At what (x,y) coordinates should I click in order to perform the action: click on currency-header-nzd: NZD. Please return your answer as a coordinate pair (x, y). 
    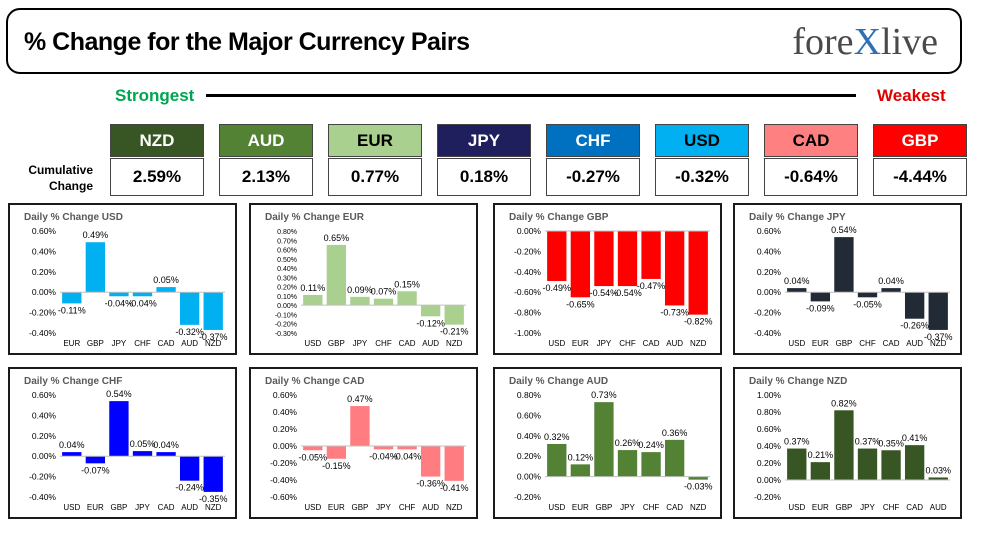
    Looking at the image, I should click on (157, 140).